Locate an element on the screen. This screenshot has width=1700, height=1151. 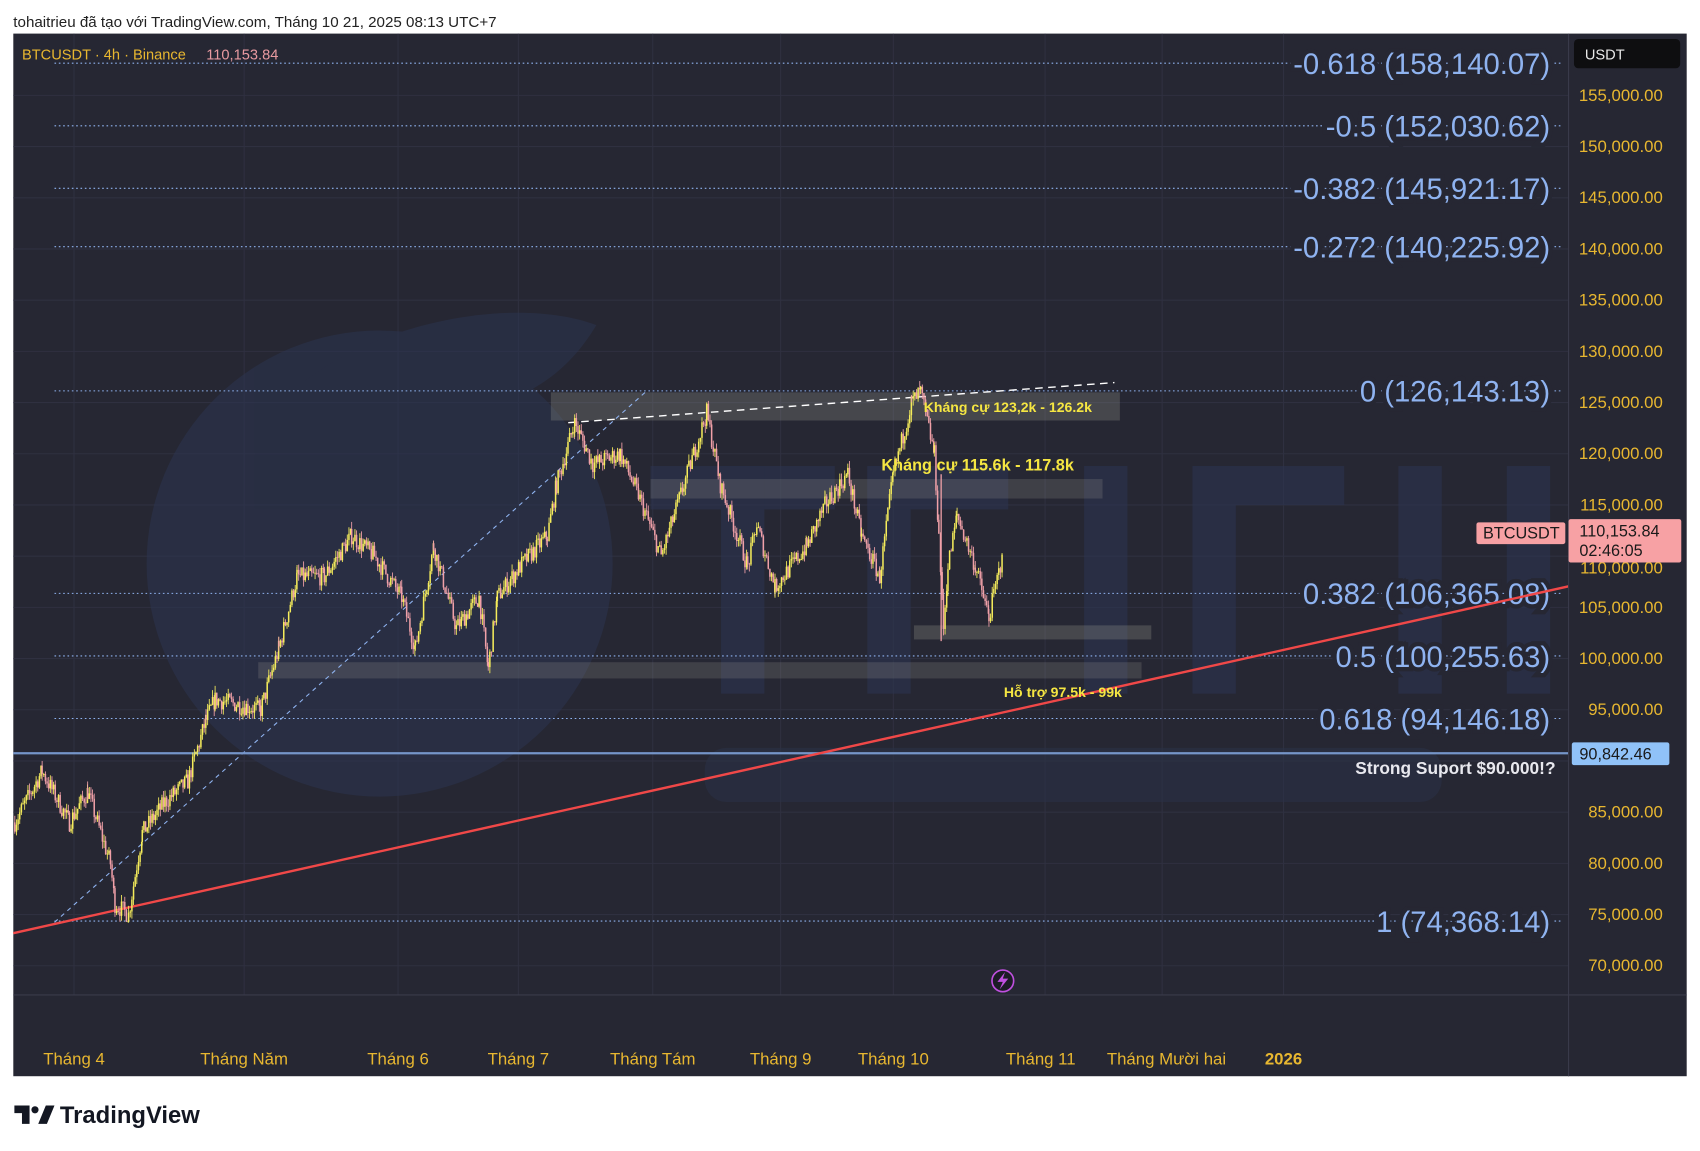
resistance-dashed-trendline is located at coordinates (841, 402).